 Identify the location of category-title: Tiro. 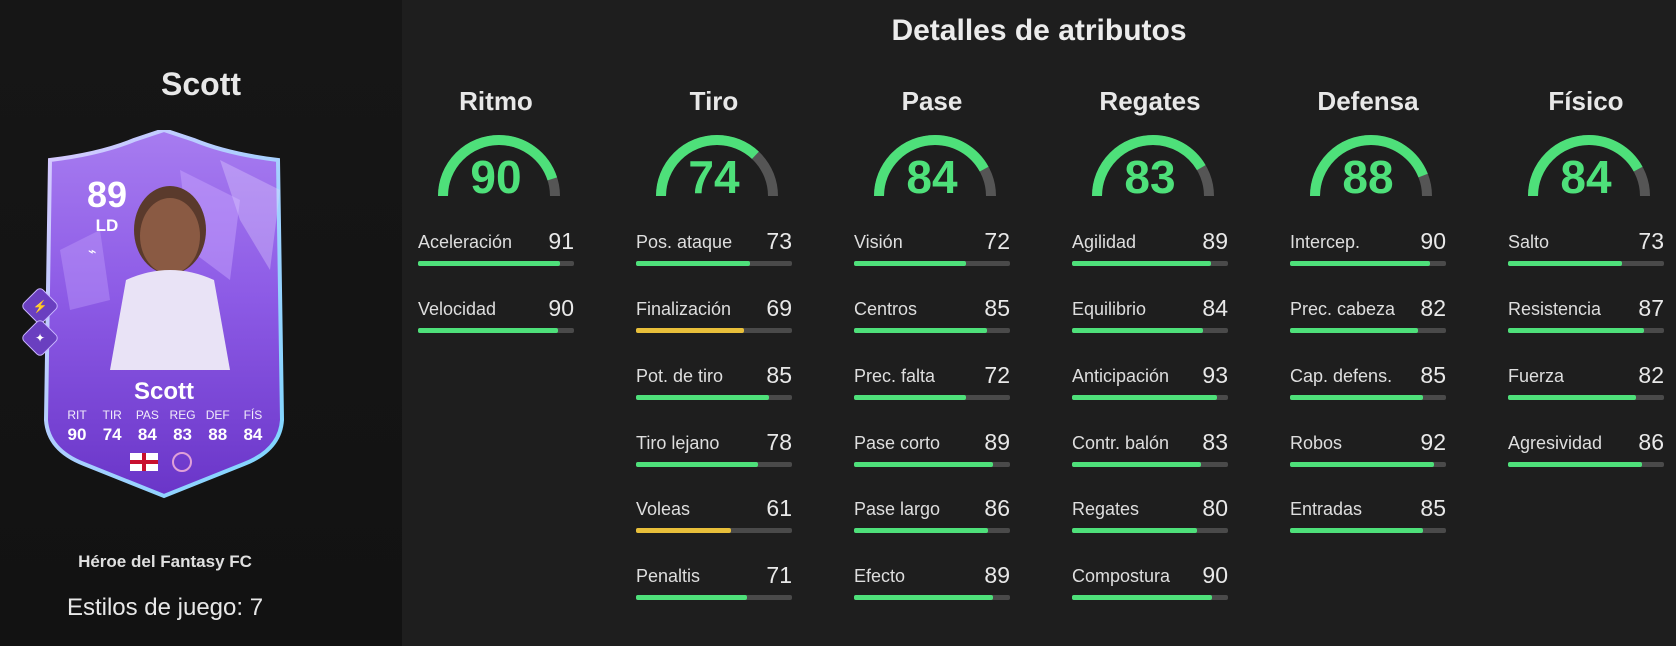
(714, 101).